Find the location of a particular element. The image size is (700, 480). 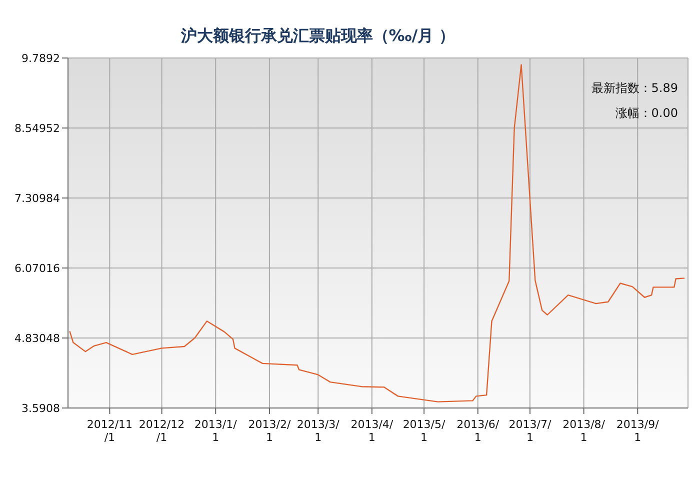

x-tick-label: 2012/11/1 is located at coordinates (109, 431).